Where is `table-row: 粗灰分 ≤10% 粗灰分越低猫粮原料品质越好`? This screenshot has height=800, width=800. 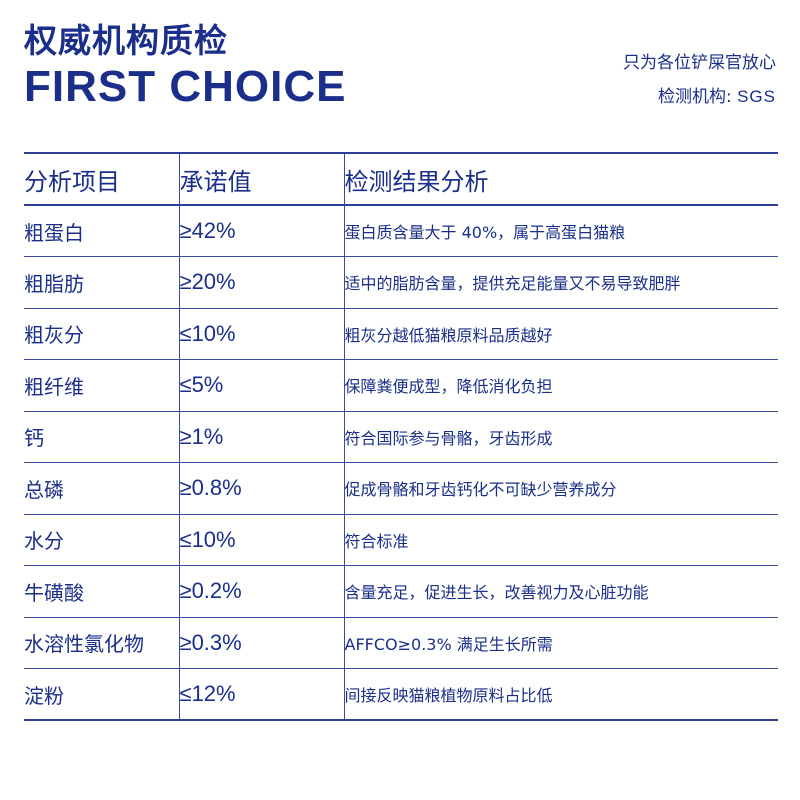
table-row: 粗灰分 ≤10% 粗灰分越低猫粮原料品质越好 is located at coordinates (401, 334).